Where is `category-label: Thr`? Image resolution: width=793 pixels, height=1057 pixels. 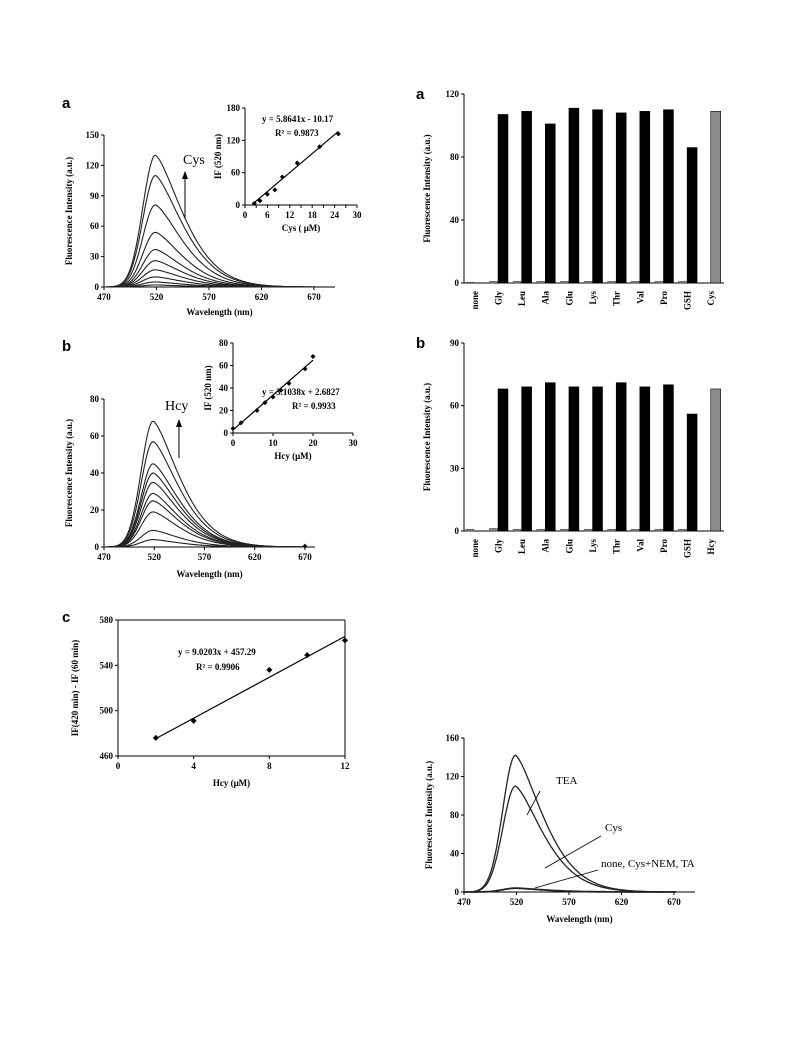 category-label: Thr is located at coordinates (617, 298).